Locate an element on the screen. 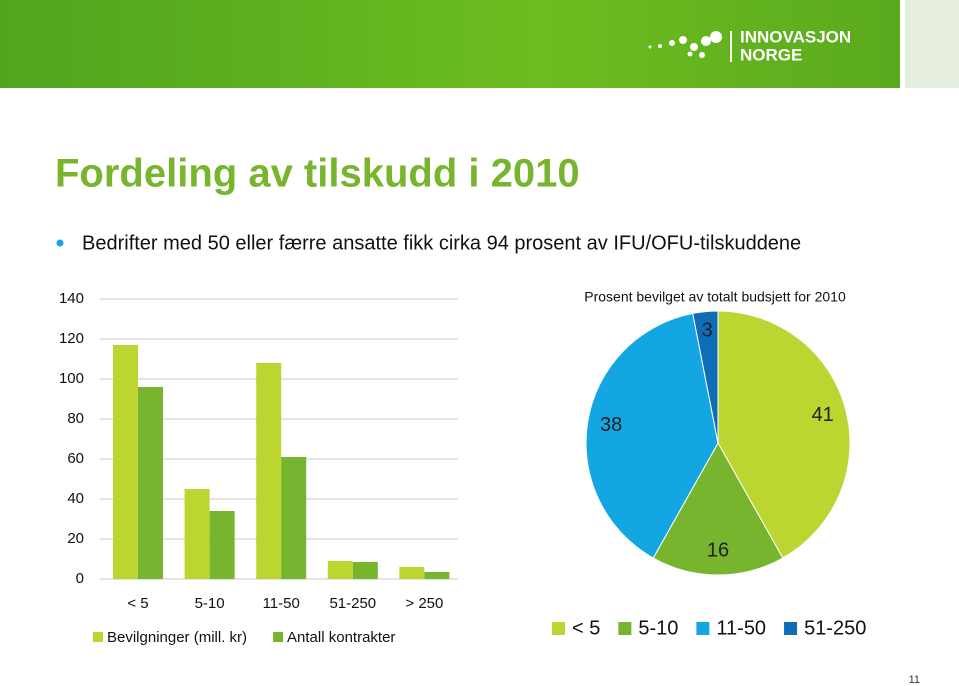 The height and width of the screenshot is (686, 959). logo-text: NORGE is located at coordinates (771, 54).